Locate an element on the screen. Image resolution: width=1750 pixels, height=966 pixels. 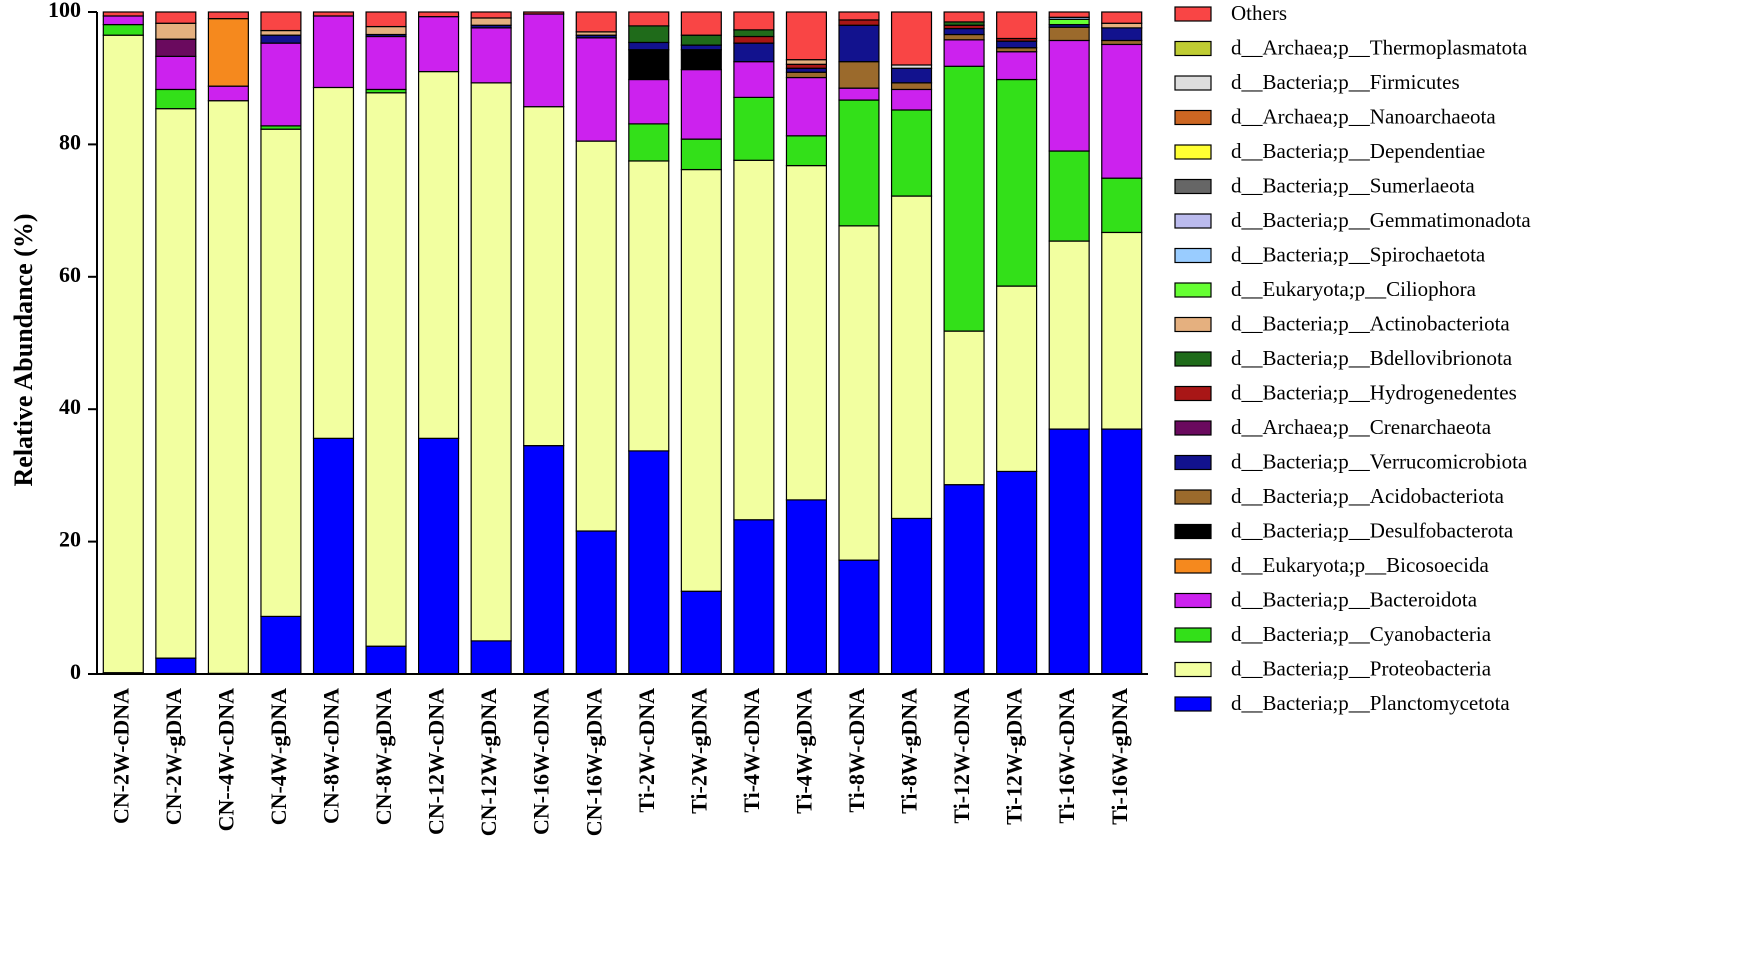
y-axis-title: Relative Abundance (%) is located at coordinates (23, 350).